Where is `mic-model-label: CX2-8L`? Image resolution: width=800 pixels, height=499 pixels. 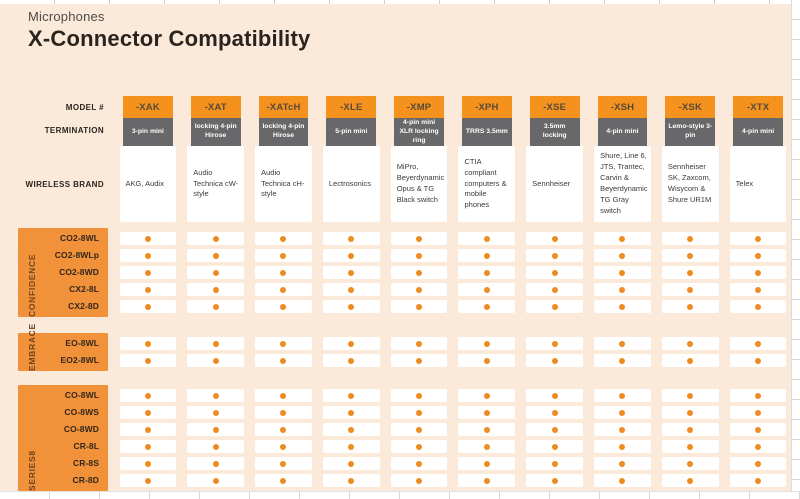 mic-model-label: CX2-8L is located at coordinates (84, 289).